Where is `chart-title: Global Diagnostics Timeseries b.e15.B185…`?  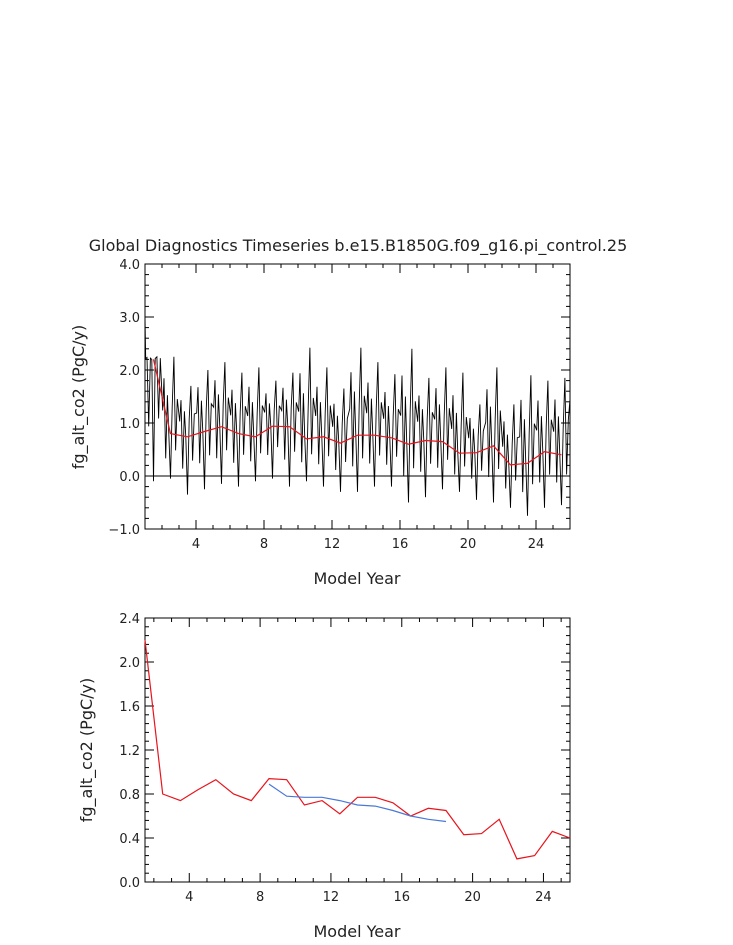 chart-title: Global Diagnostics Timeseries b.e15.B185… is located at coordinates (358, 246).